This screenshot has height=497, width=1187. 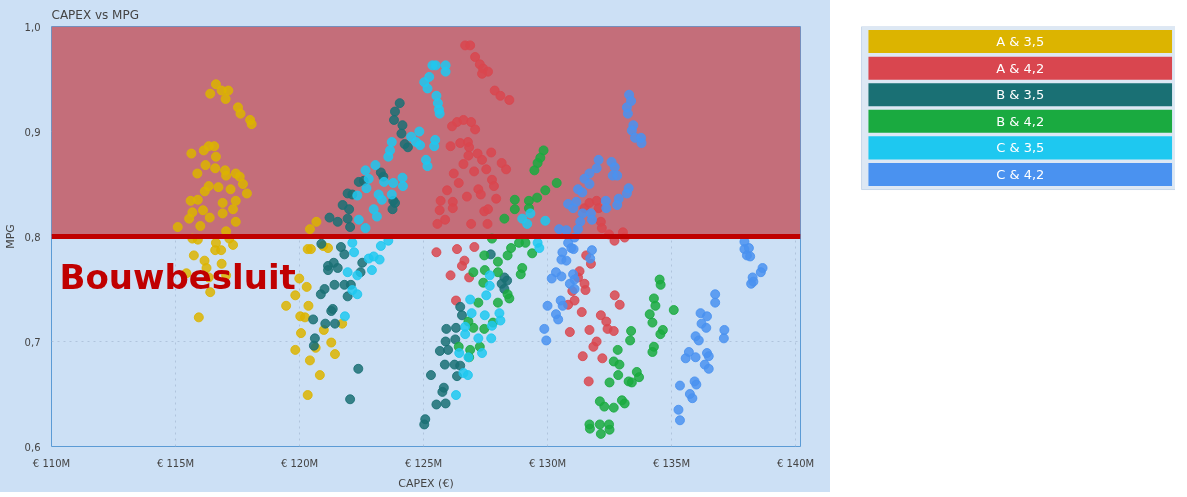 I want to click on ref-line-label: Bouwbesluit, so click(x=177, y=276).